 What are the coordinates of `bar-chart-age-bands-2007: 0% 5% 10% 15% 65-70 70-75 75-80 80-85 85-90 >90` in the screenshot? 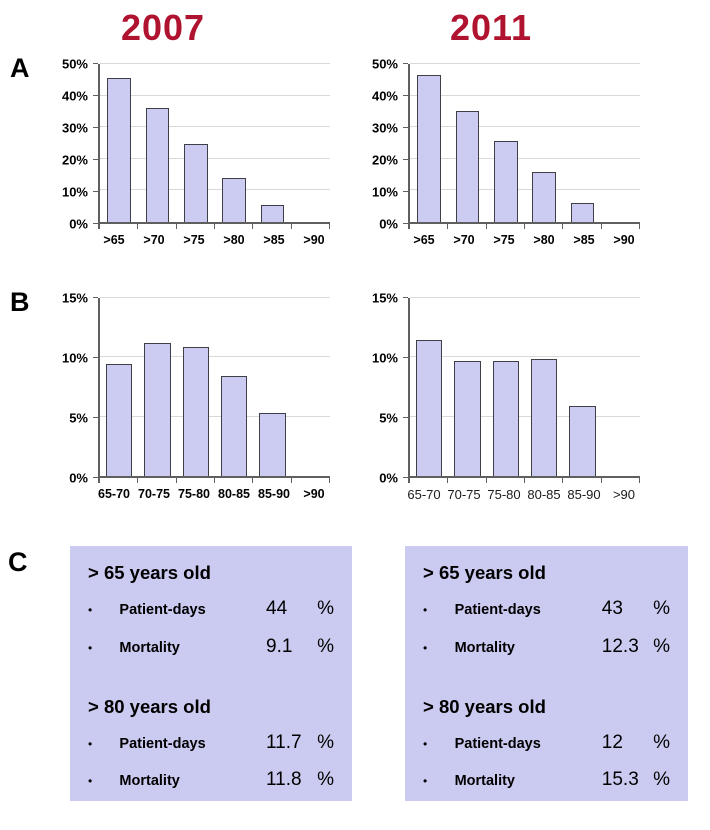 It's located at (191, 393).